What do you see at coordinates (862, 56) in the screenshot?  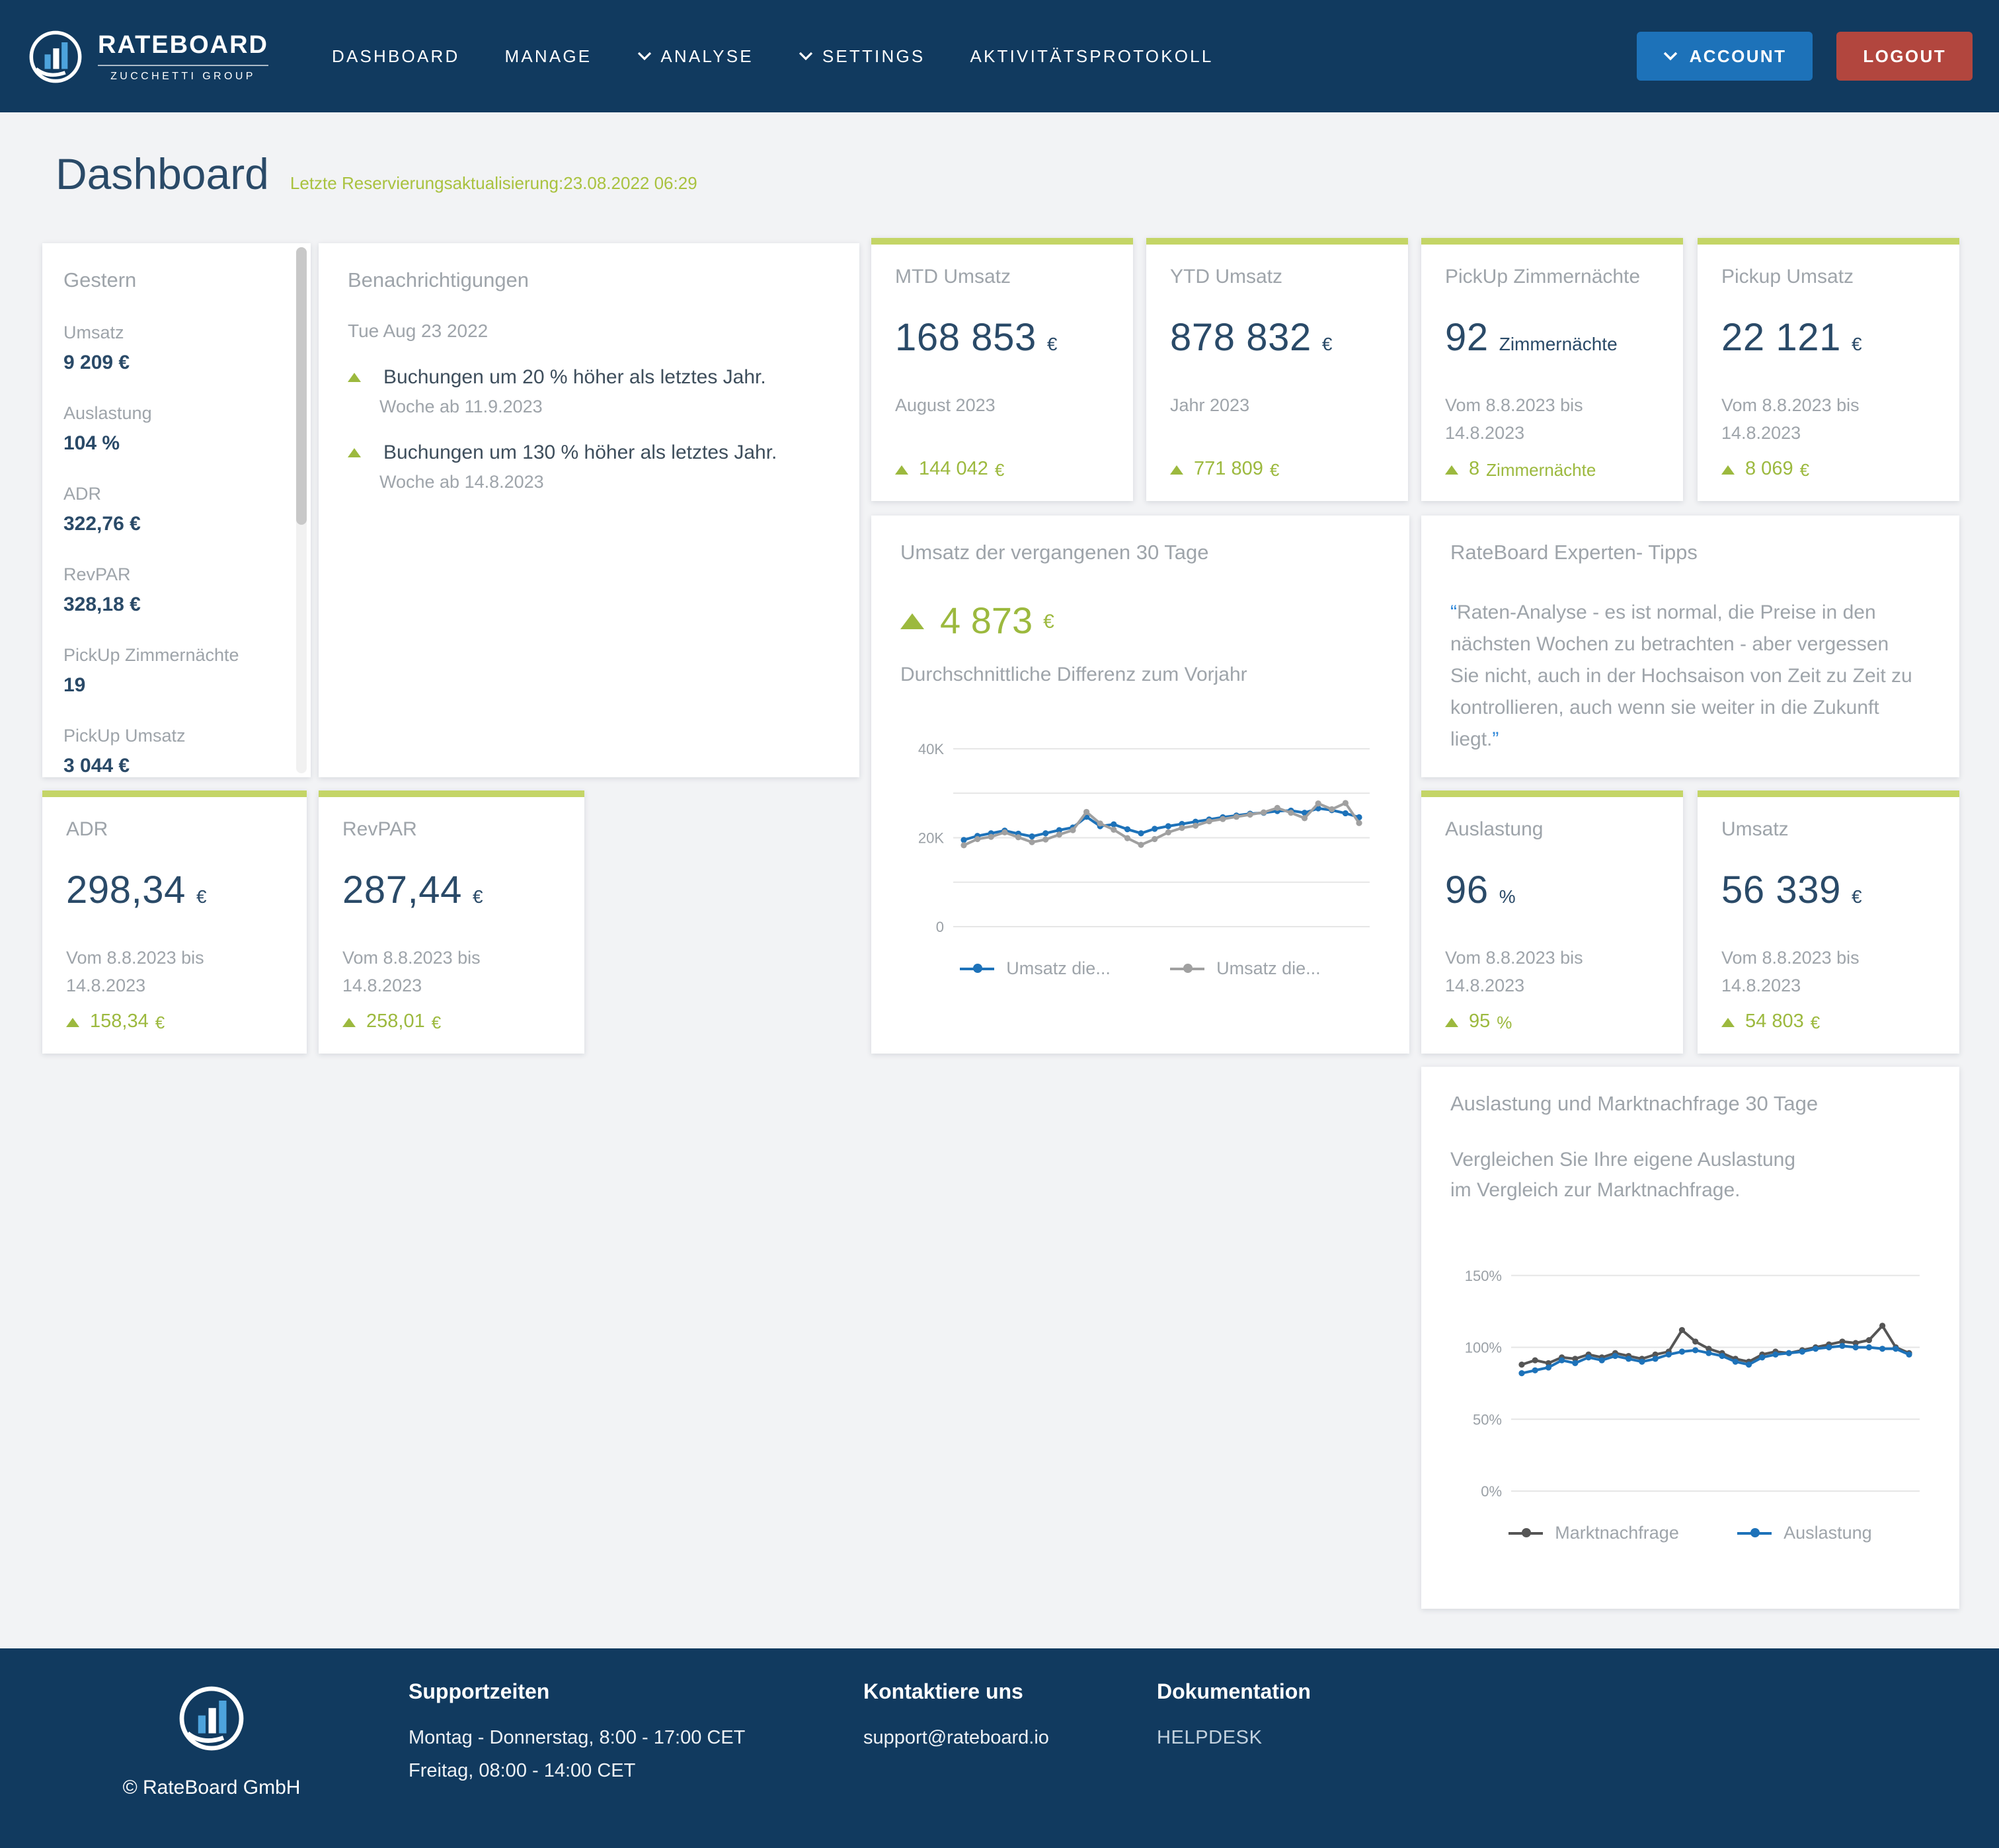 I see `nav-settings: SETTINGS` at bounding box center [862, 56].